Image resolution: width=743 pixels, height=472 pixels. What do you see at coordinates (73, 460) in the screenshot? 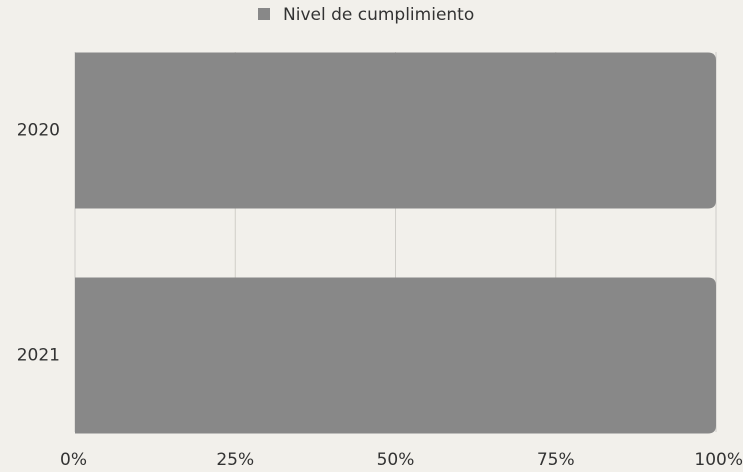
I see `x-tick-label: 0%` at bounding box center [73, 460].